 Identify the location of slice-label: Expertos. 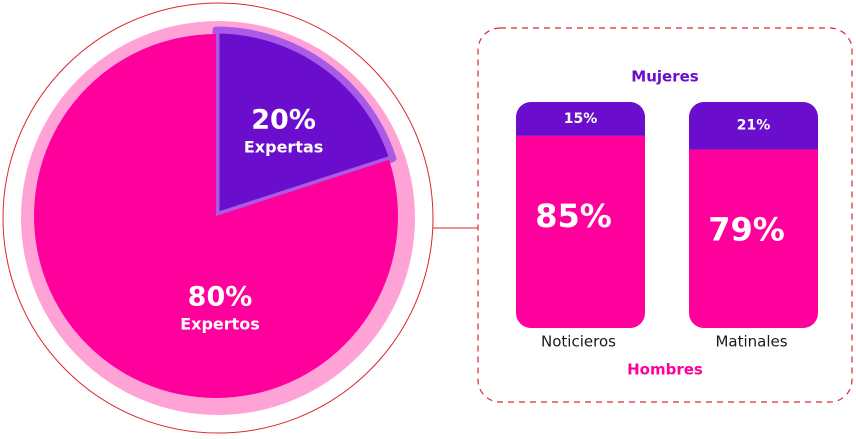
(220, 324).